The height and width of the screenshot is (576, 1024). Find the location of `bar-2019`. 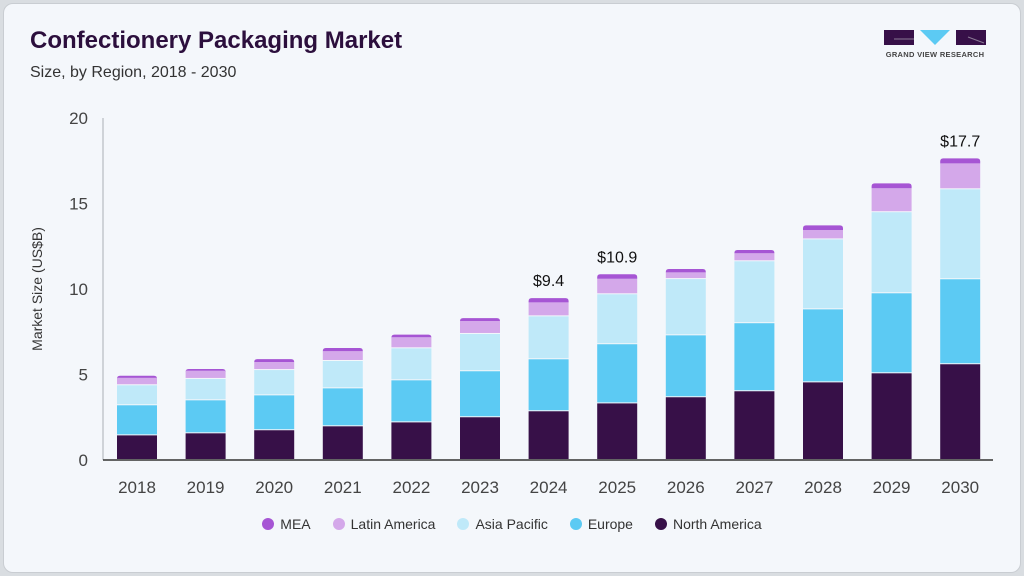

bar-2019 is located at coordinates (205, 414).